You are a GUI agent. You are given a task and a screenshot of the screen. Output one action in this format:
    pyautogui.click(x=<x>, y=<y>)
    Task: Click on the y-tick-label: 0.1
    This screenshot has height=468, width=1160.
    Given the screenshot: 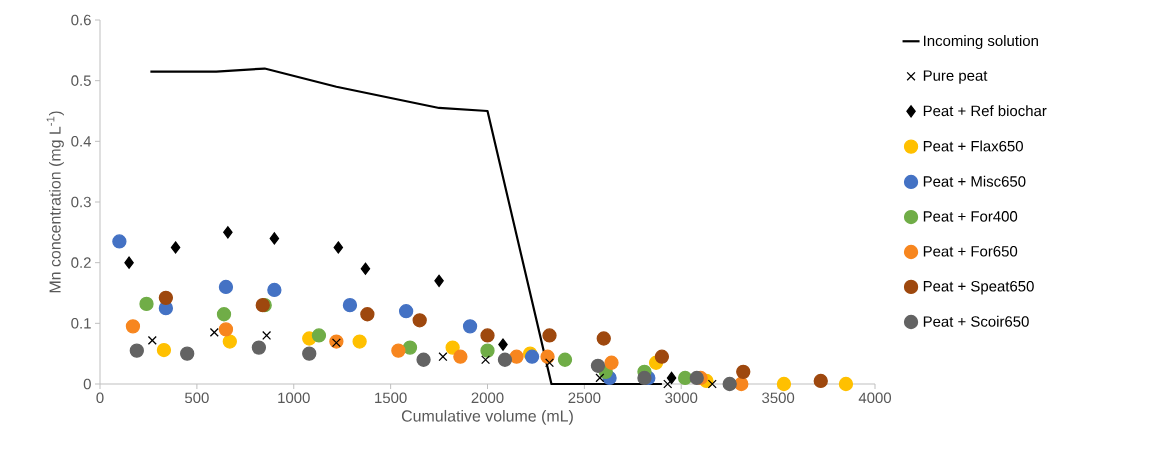 What is the action you would take?
    pyautogui.click(x=81, y=323)
    